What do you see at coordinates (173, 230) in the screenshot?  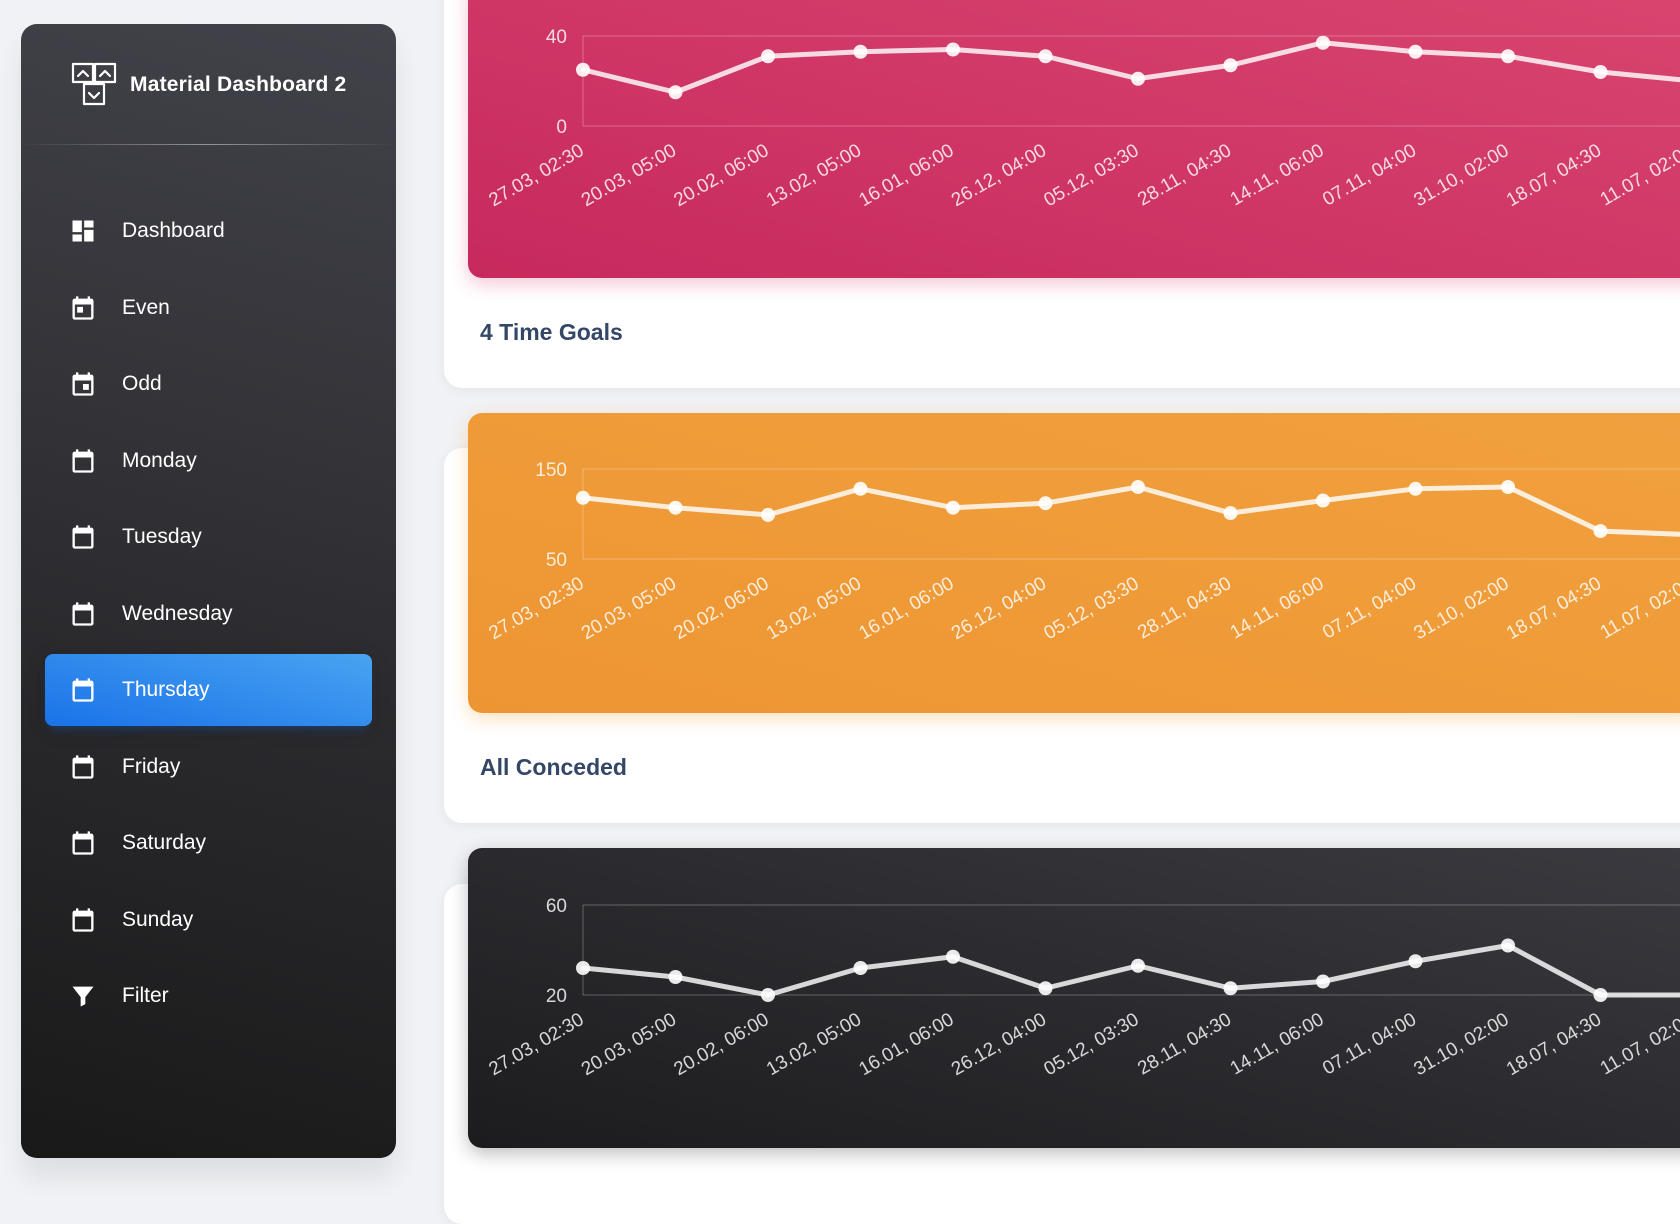 I see `sidebar-item-label: Dashboard` at bounding box center [173, 230].